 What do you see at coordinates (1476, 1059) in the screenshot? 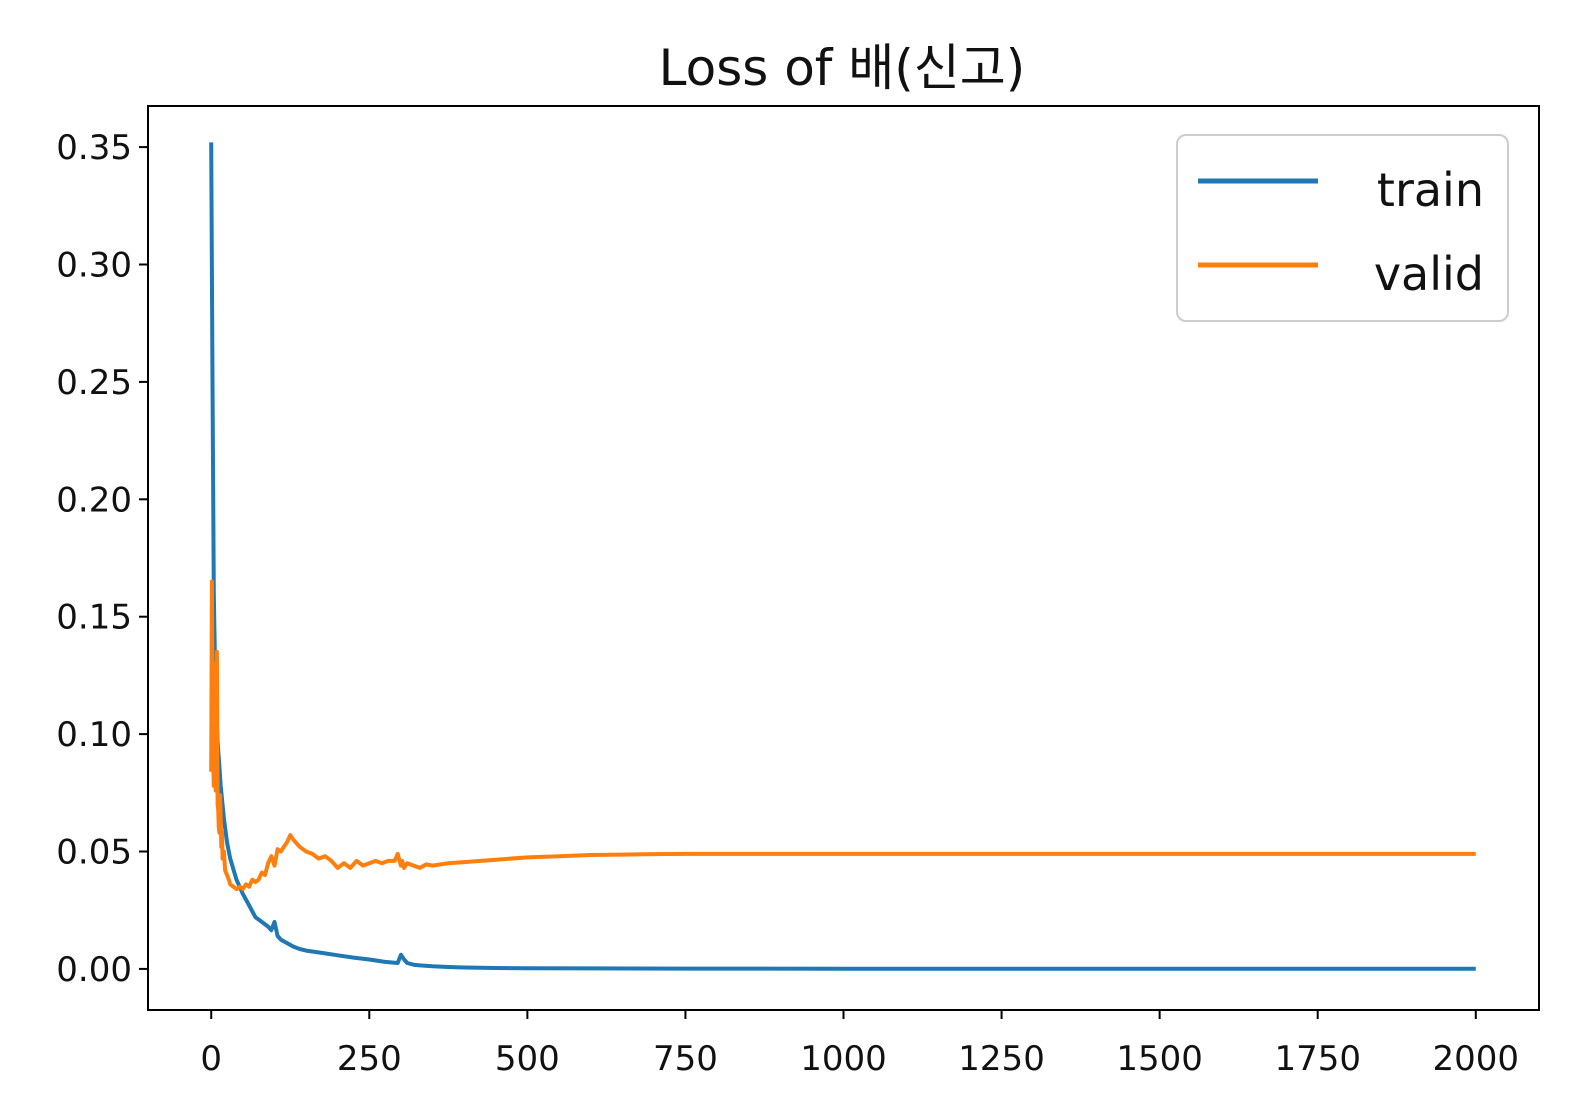
I see `x-tick-label: 2000` at bounding box center [1476, 1059].